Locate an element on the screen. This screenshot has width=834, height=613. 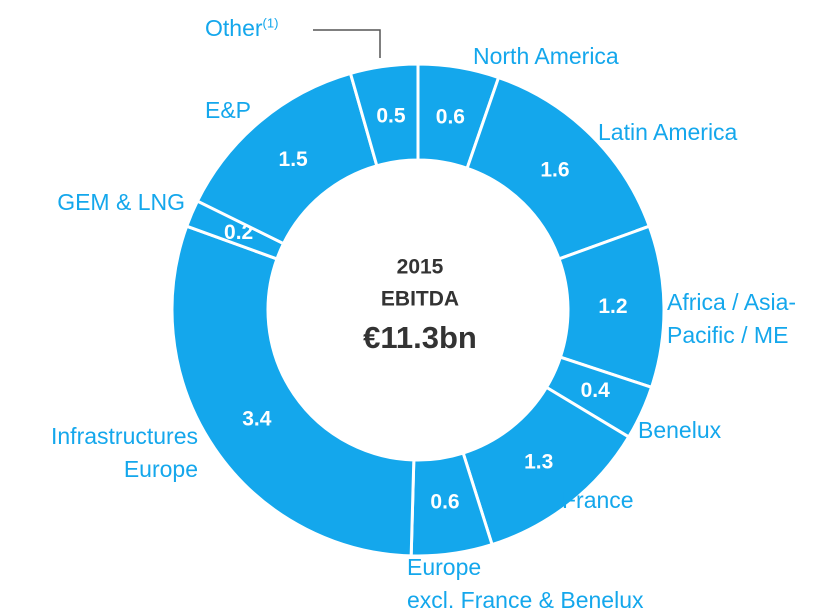
category-label: North America is located at coordinates (546, 56).